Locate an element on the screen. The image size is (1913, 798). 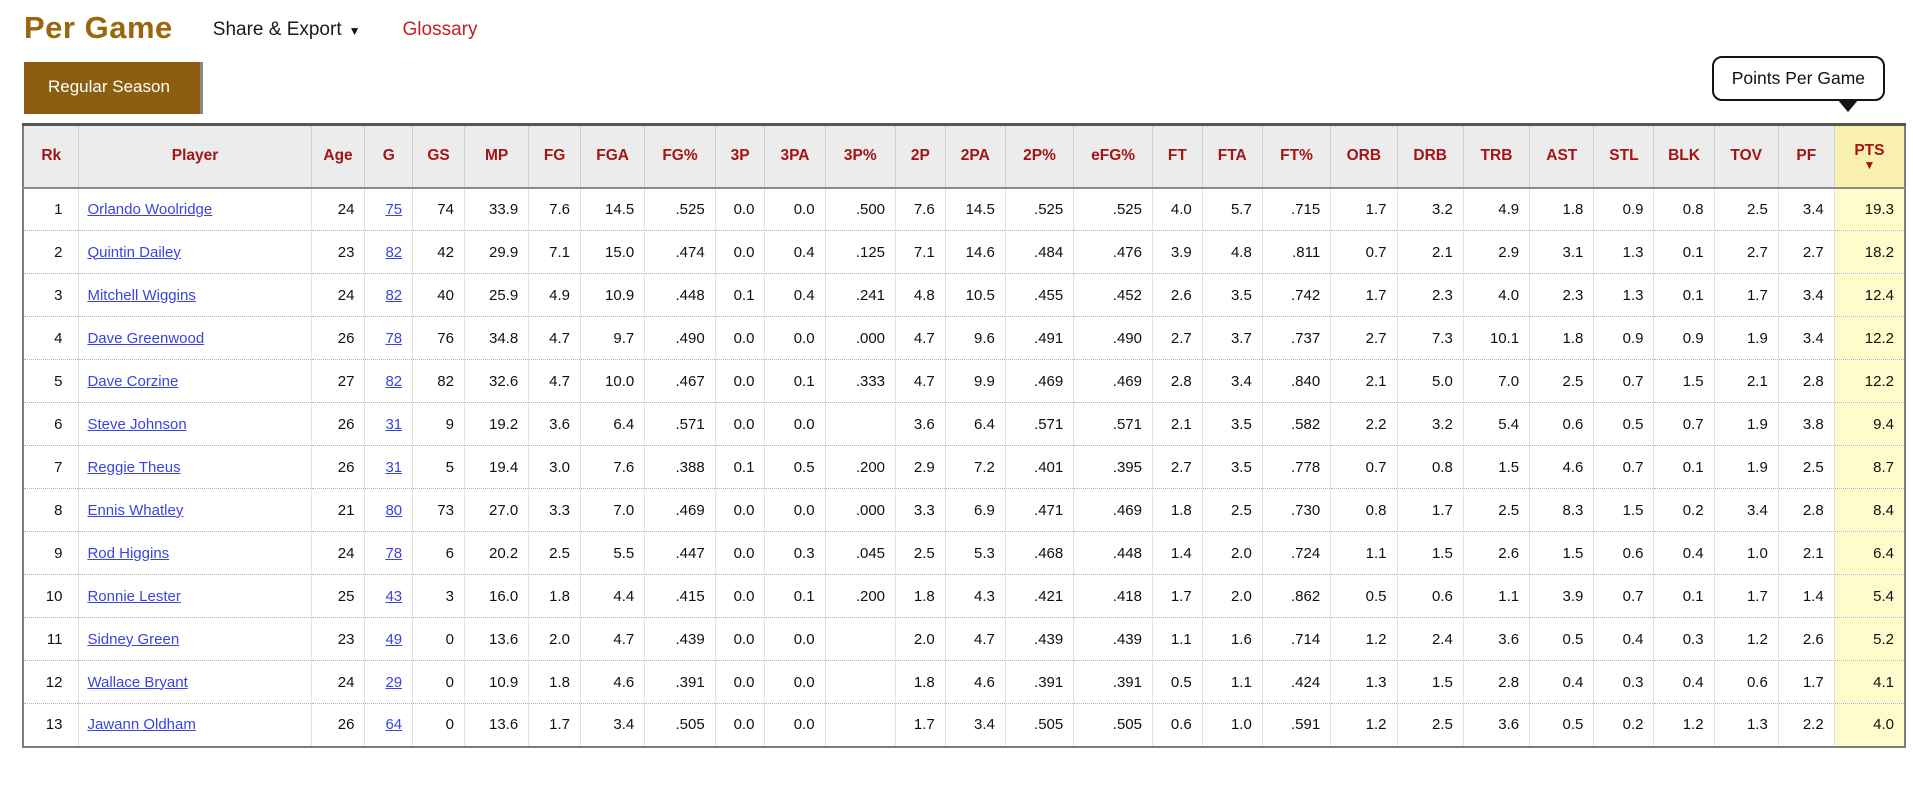
col-header-fg: FG is located at coordinates (554, 156).